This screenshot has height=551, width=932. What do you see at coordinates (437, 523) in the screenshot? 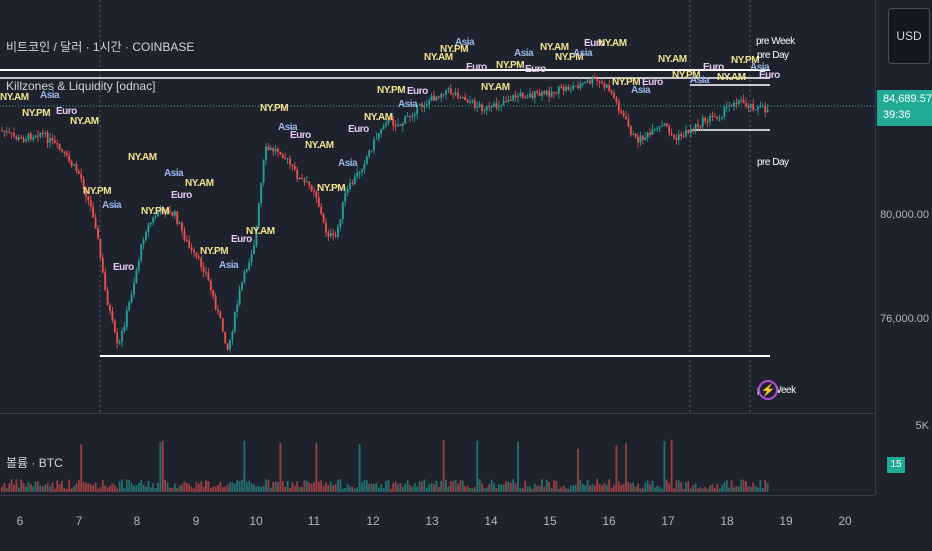
I see `time-axis: 6 7 8 9 10 11 12 13 14 15 16 17 18 19 20` at bounding box center [437, 523].